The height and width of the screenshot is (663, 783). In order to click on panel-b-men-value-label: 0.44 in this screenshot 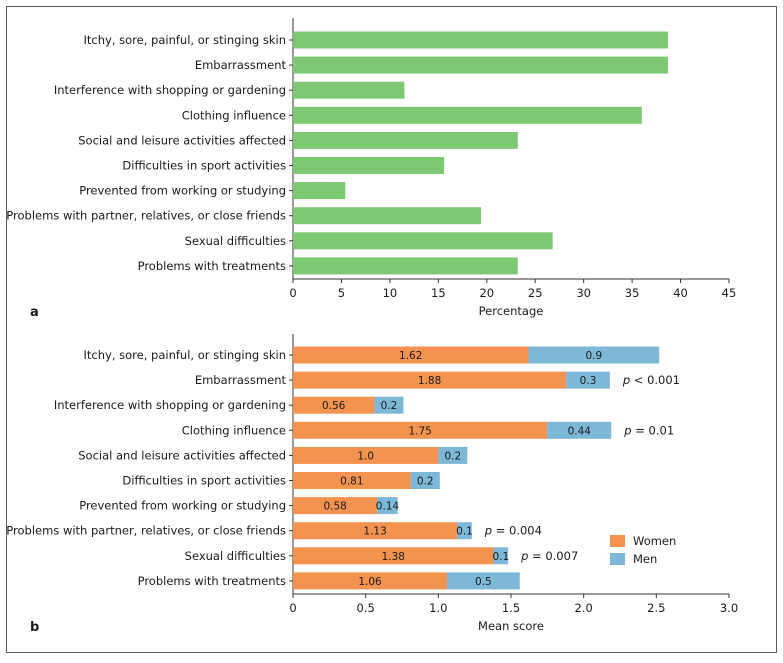, I will do `click(580, 431)`.